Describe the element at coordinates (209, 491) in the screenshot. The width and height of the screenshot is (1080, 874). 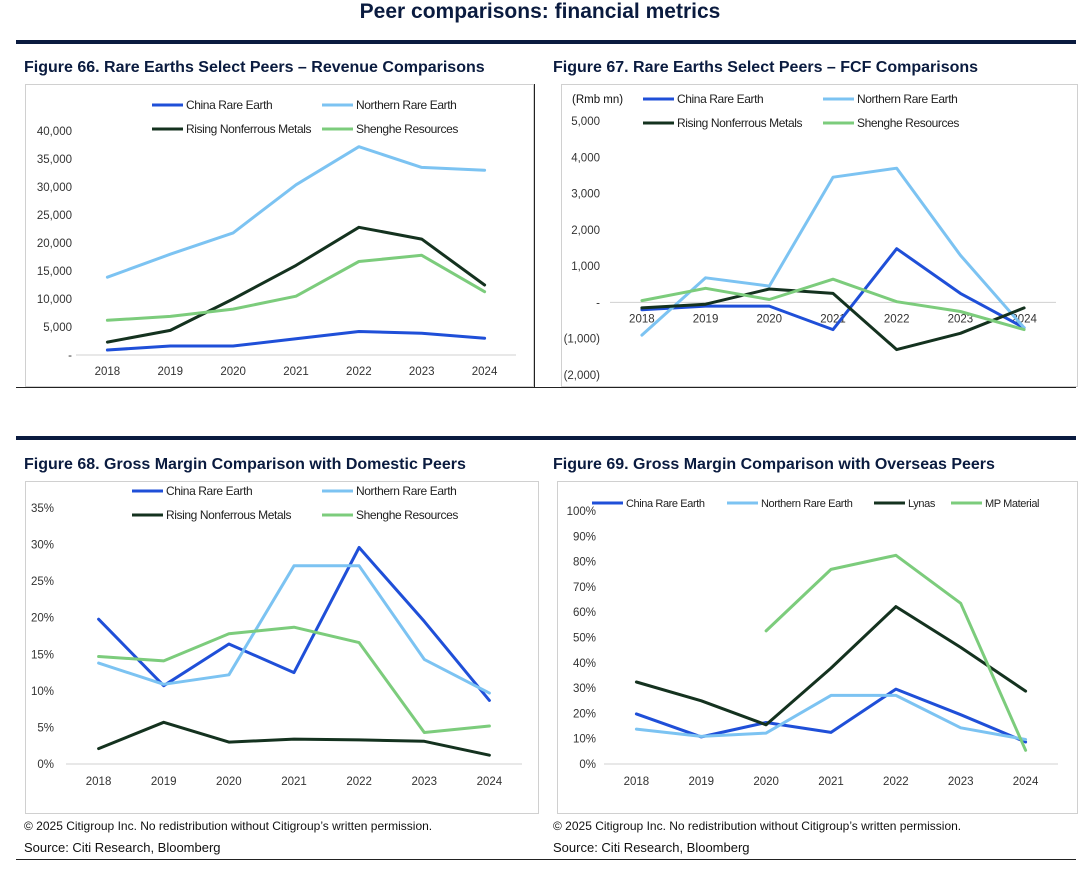
I see `fig68-legend-label: China Rare Earth` at that location.